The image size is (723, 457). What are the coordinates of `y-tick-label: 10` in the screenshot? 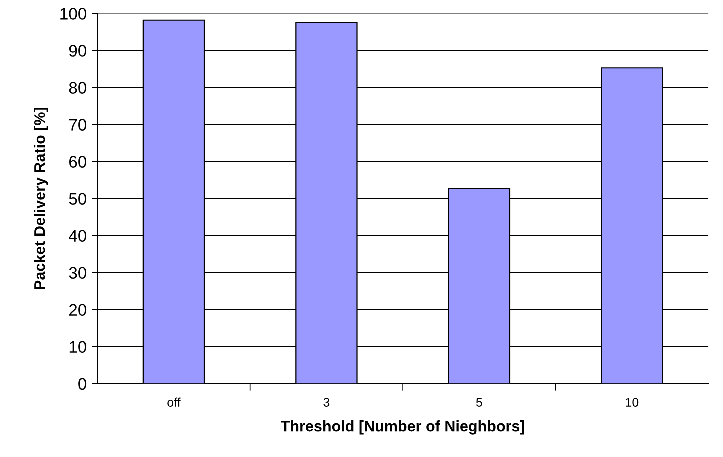 It's located at (78, 347).